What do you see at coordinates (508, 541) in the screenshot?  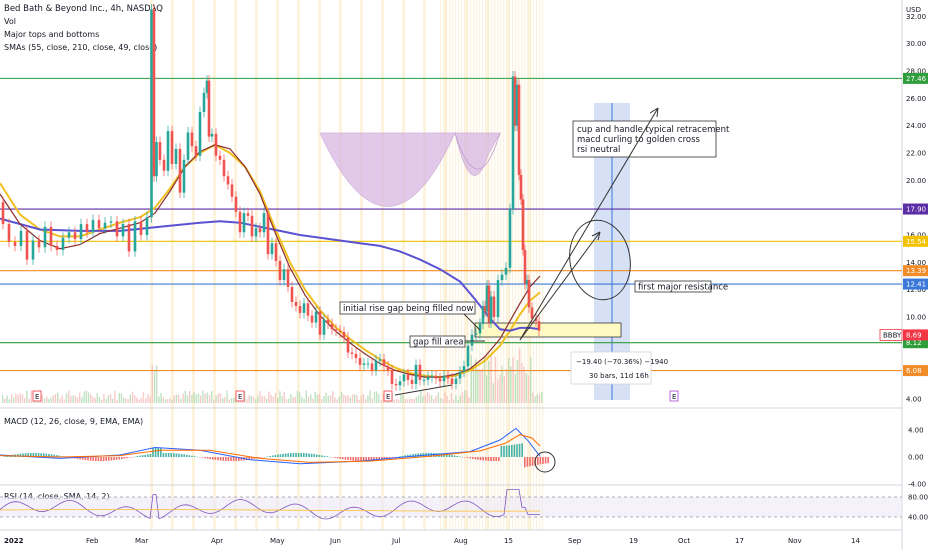 I see `x-tick-label: 15` at bounding box center [508, 541].